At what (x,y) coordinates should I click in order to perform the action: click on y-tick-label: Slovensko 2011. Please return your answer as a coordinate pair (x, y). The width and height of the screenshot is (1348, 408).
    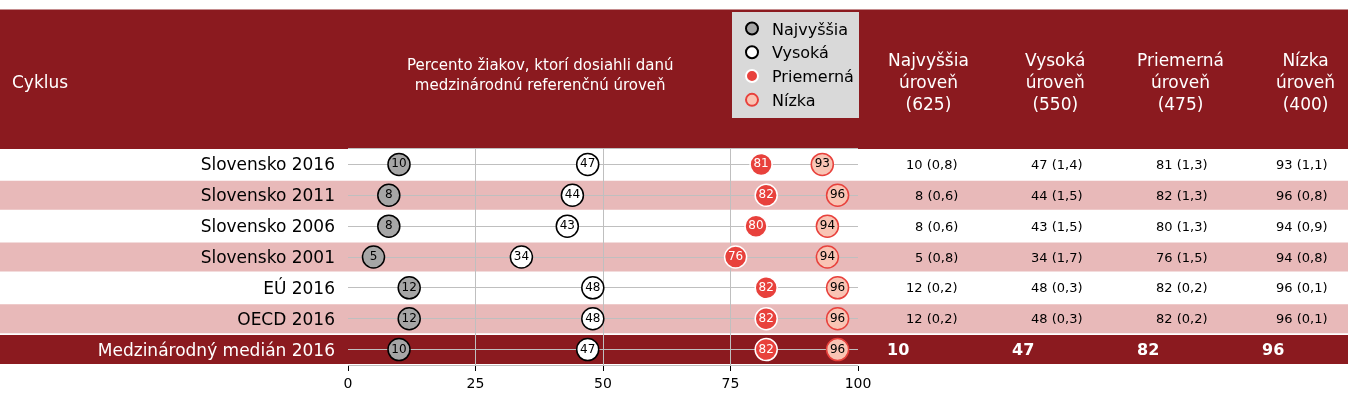
    Looking at the image, I should click on (267, 195).